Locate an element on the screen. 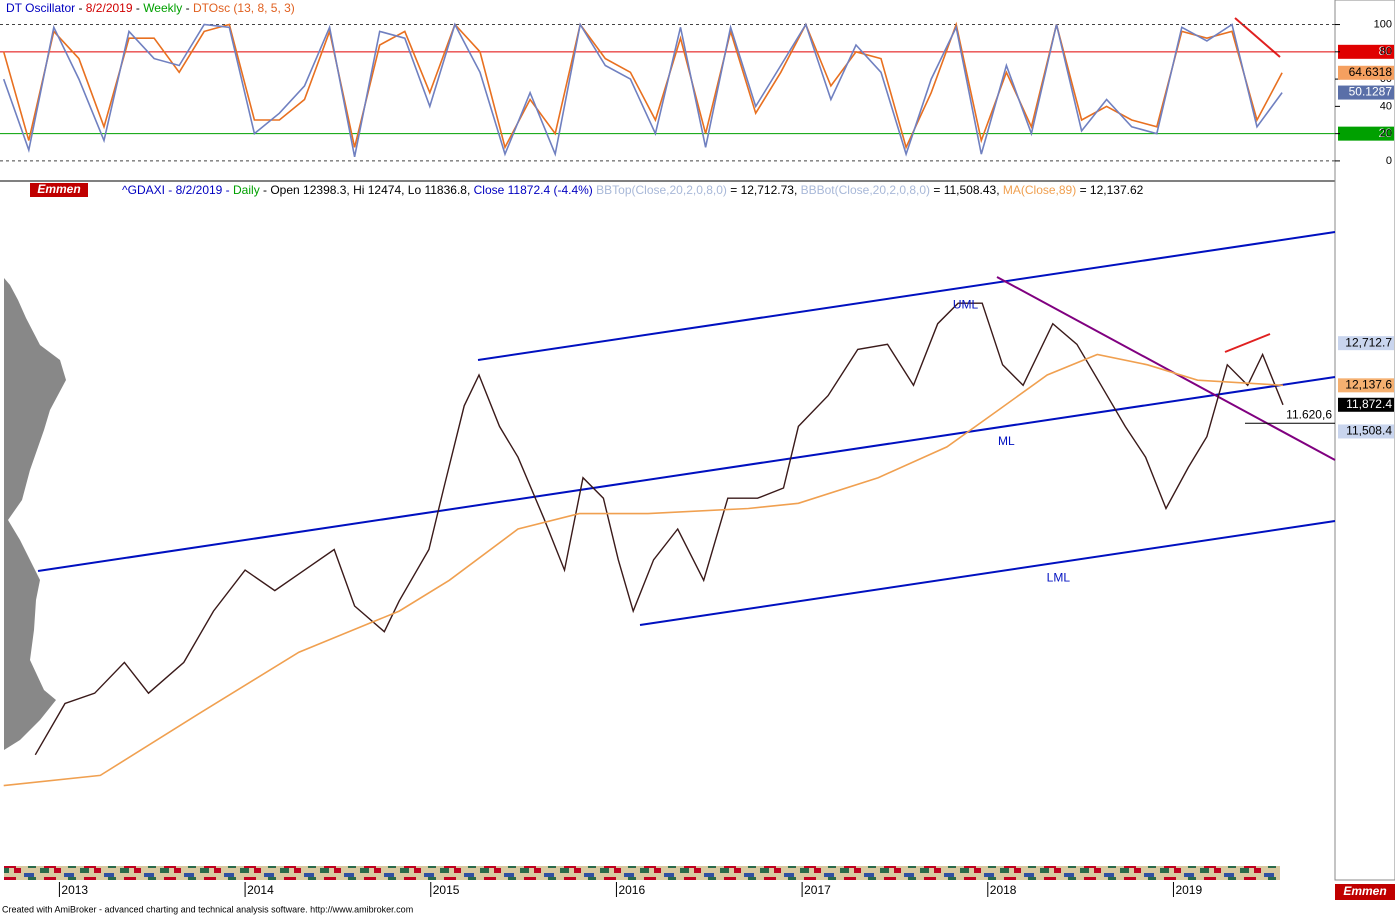 The image size is (1395, 916). header-part: MA(Close,89) is located at coordinates (1039, 190).